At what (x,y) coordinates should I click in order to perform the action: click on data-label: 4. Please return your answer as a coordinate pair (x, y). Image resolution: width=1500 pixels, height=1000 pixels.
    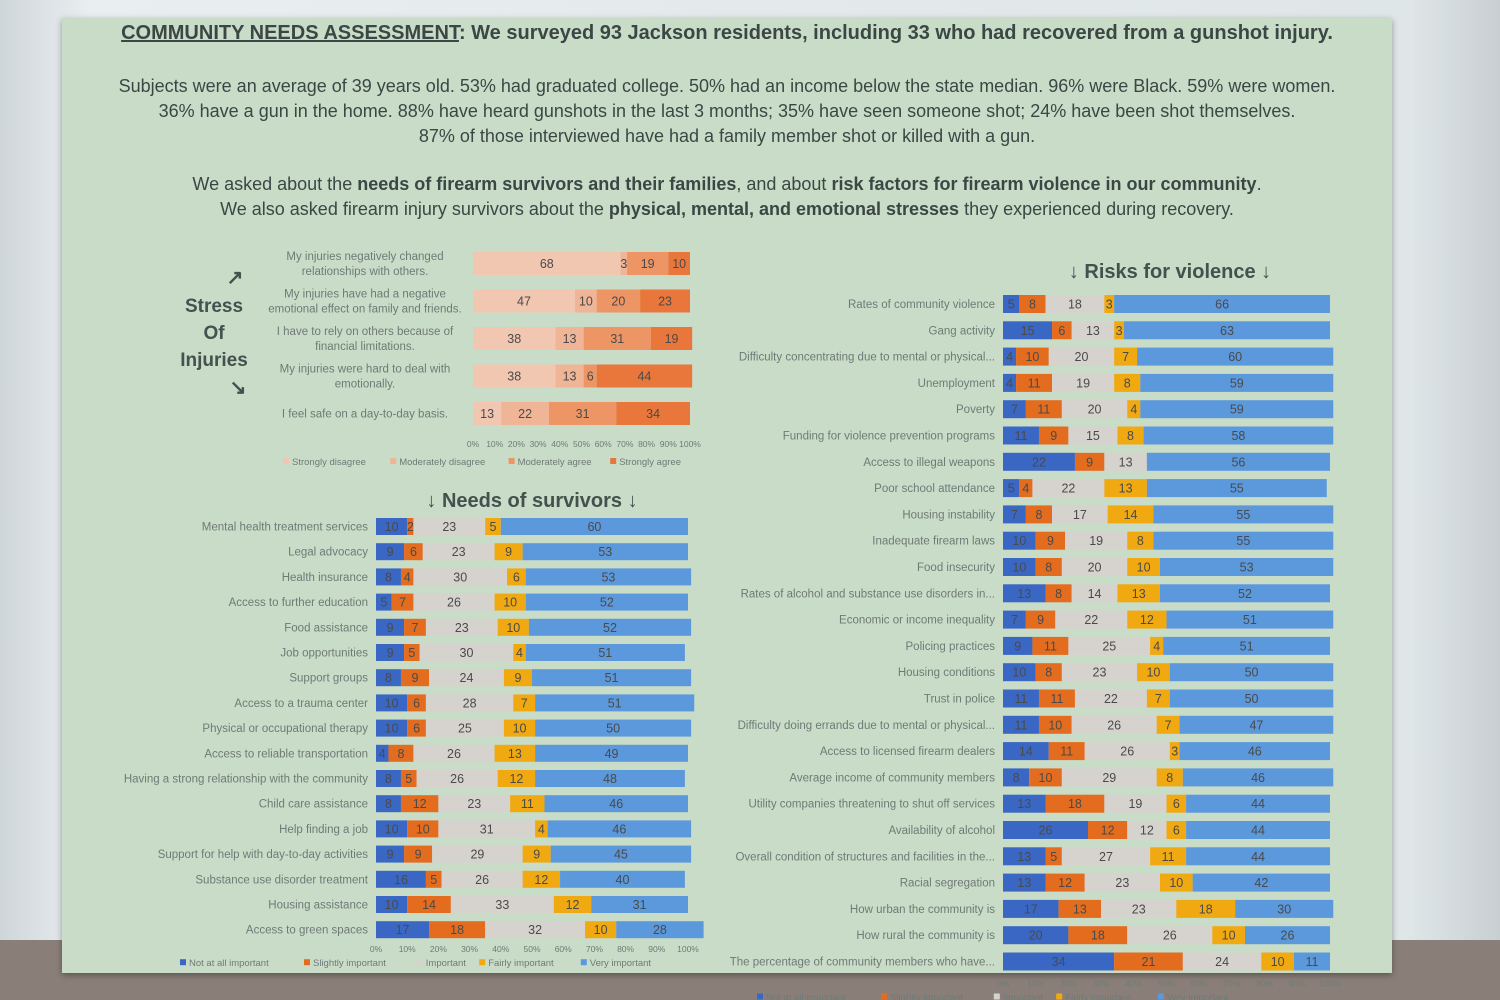
    Looking at the image, I should click on (519, 653).